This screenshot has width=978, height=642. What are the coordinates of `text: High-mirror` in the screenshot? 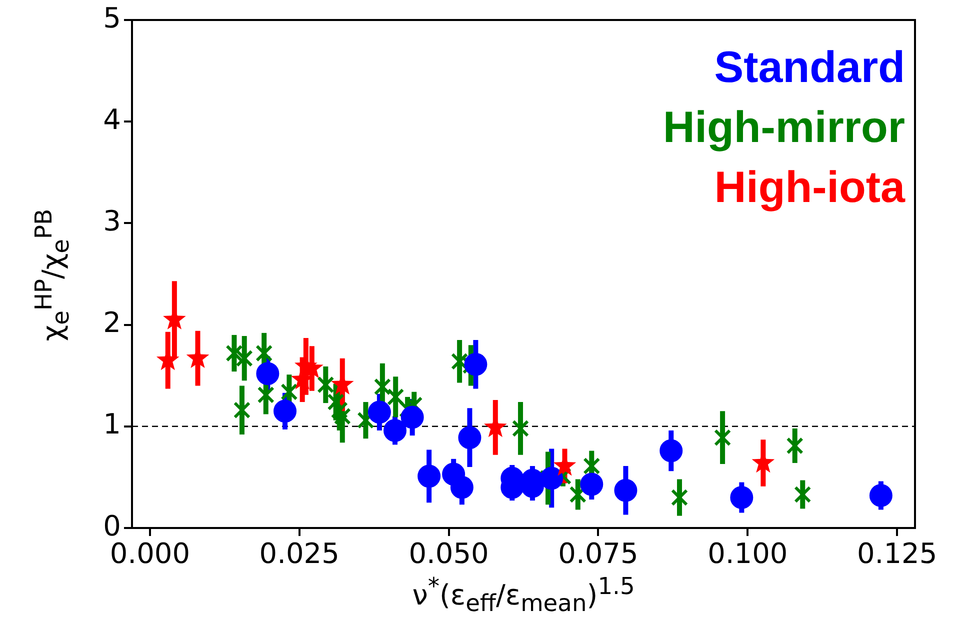 It's located at (784, 127).